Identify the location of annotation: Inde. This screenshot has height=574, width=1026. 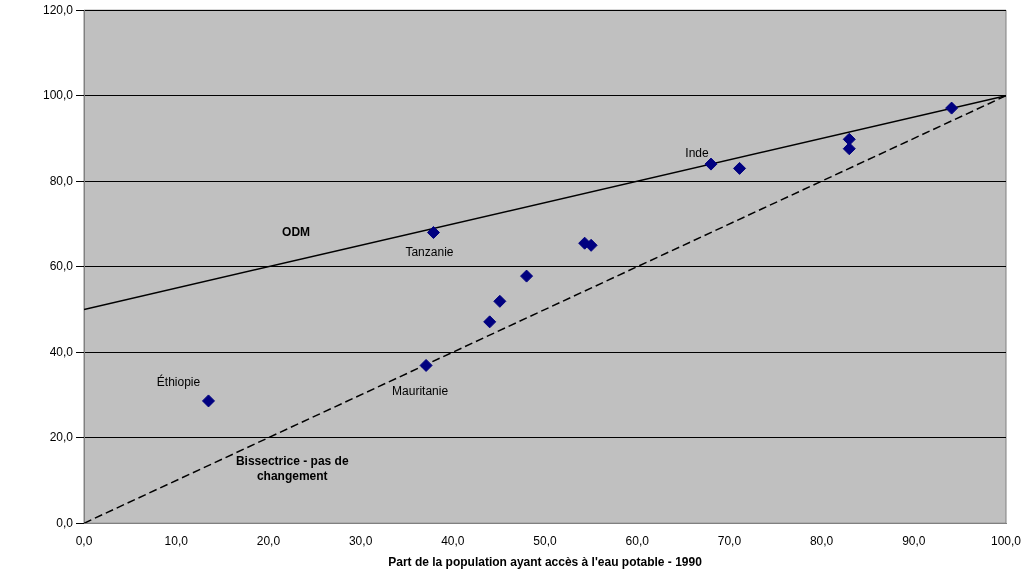
(697, 153).